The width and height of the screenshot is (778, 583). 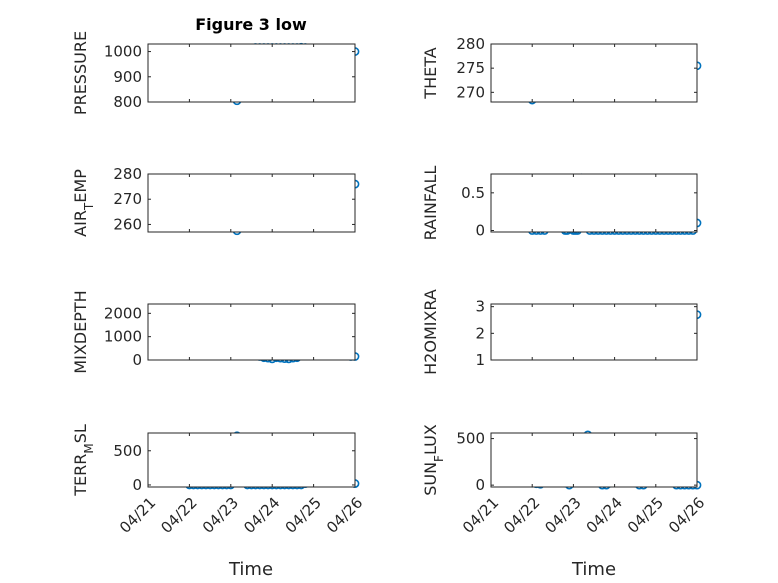 I want to click on y-axis-label: RAINFALL, so click(x=430, y=203).